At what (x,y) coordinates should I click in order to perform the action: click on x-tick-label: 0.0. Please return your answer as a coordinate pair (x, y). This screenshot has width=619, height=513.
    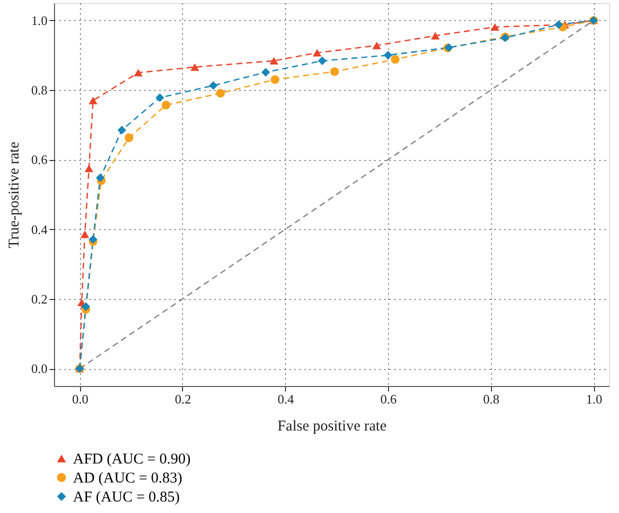
    Looking at the image, I should click on (80, 399).